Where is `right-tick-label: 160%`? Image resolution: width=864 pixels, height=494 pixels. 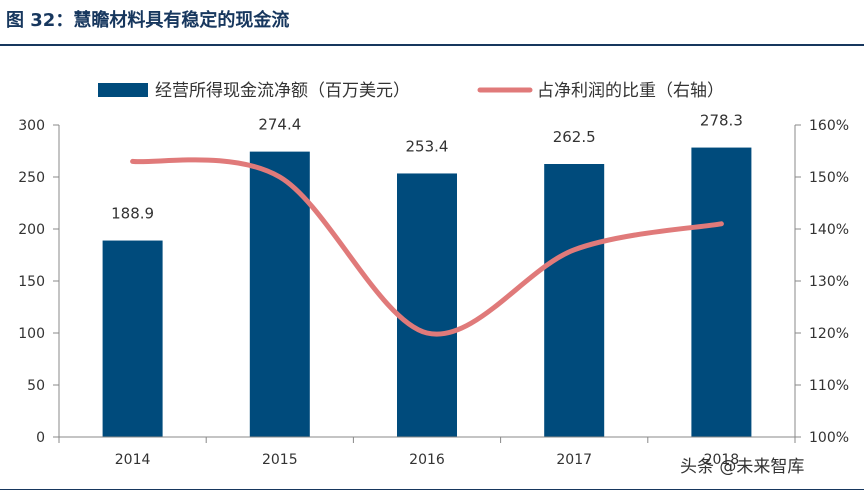 right-tick-label: 160% is located at coordinates (829, 126).